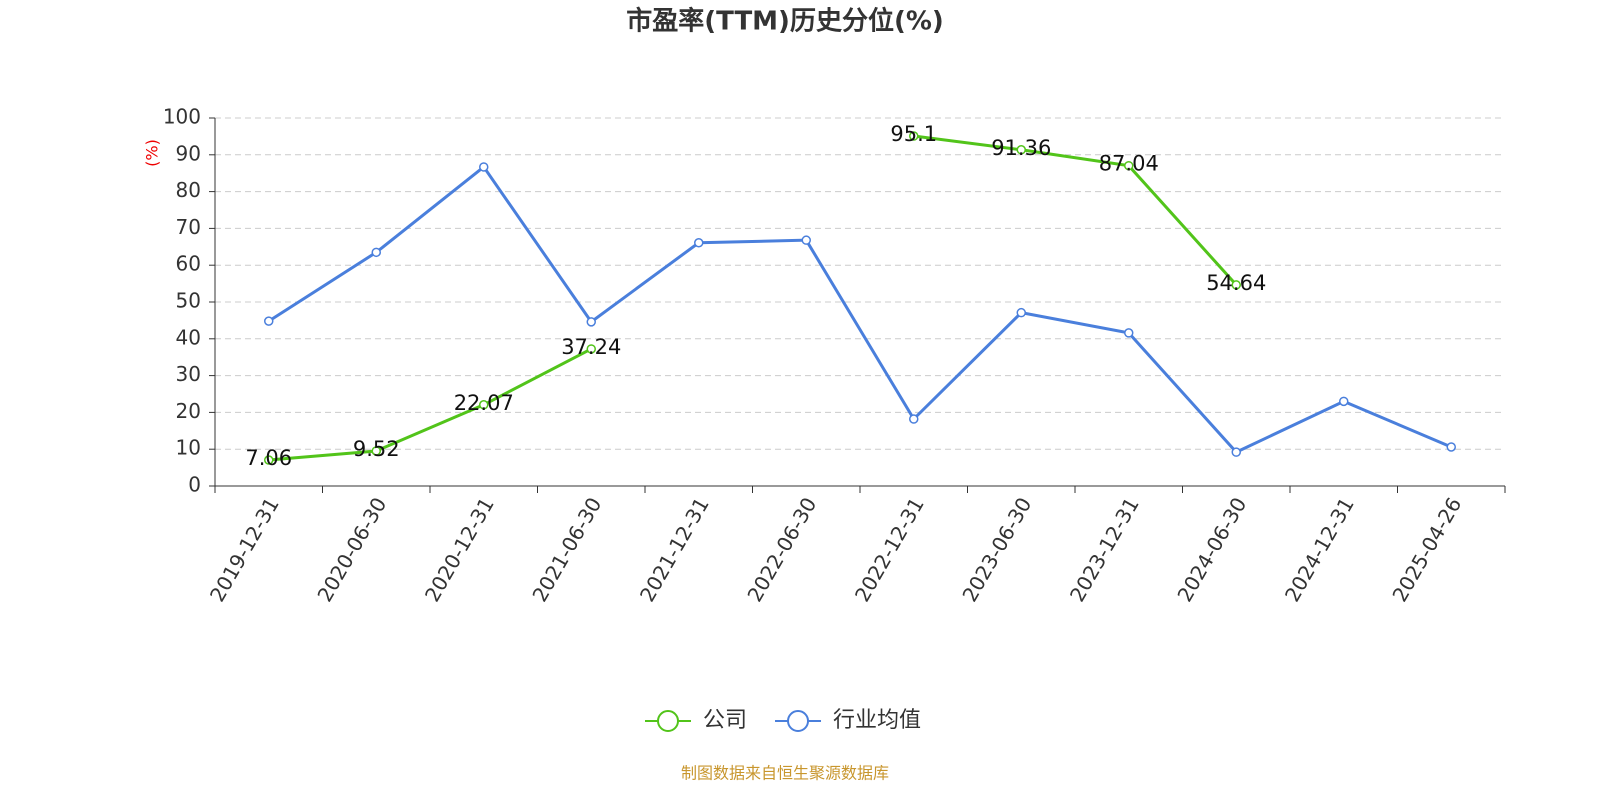 The image size is (1600, 804). What do you see at coordinates (188, 227) in the screenshot?
I see `y-tick-label: 70` at bounding box center [188, 227].